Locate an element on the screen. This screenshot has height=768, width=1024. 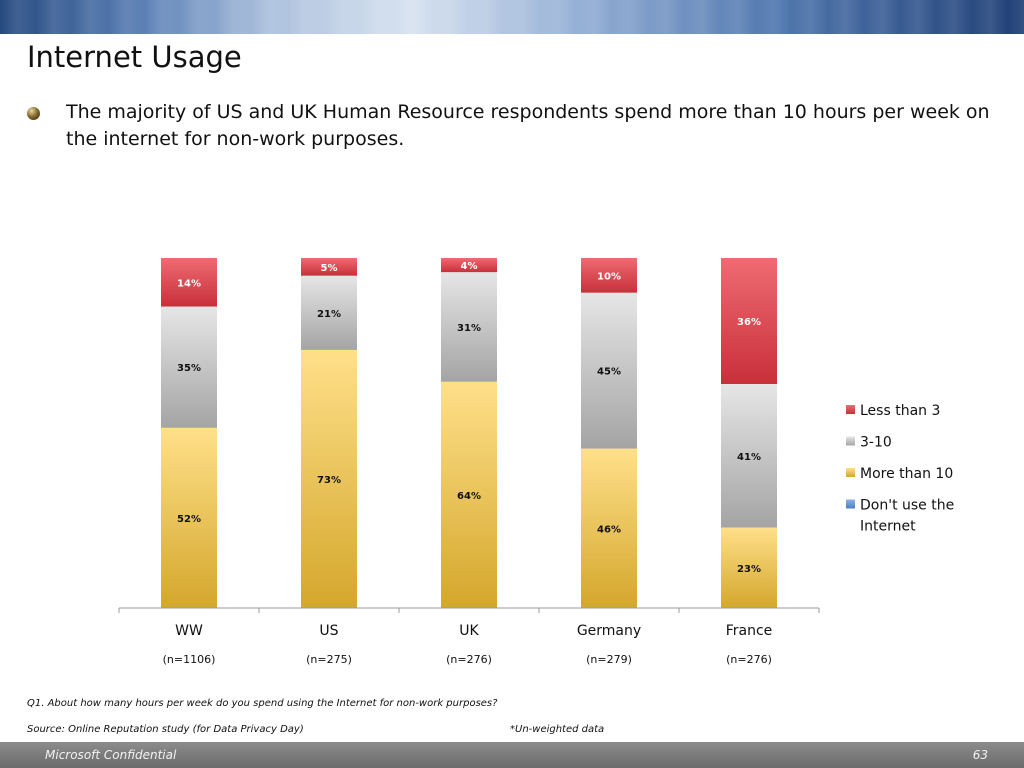
data-label-uk-less-than-3: 4% is located at coordinates (469, 266).